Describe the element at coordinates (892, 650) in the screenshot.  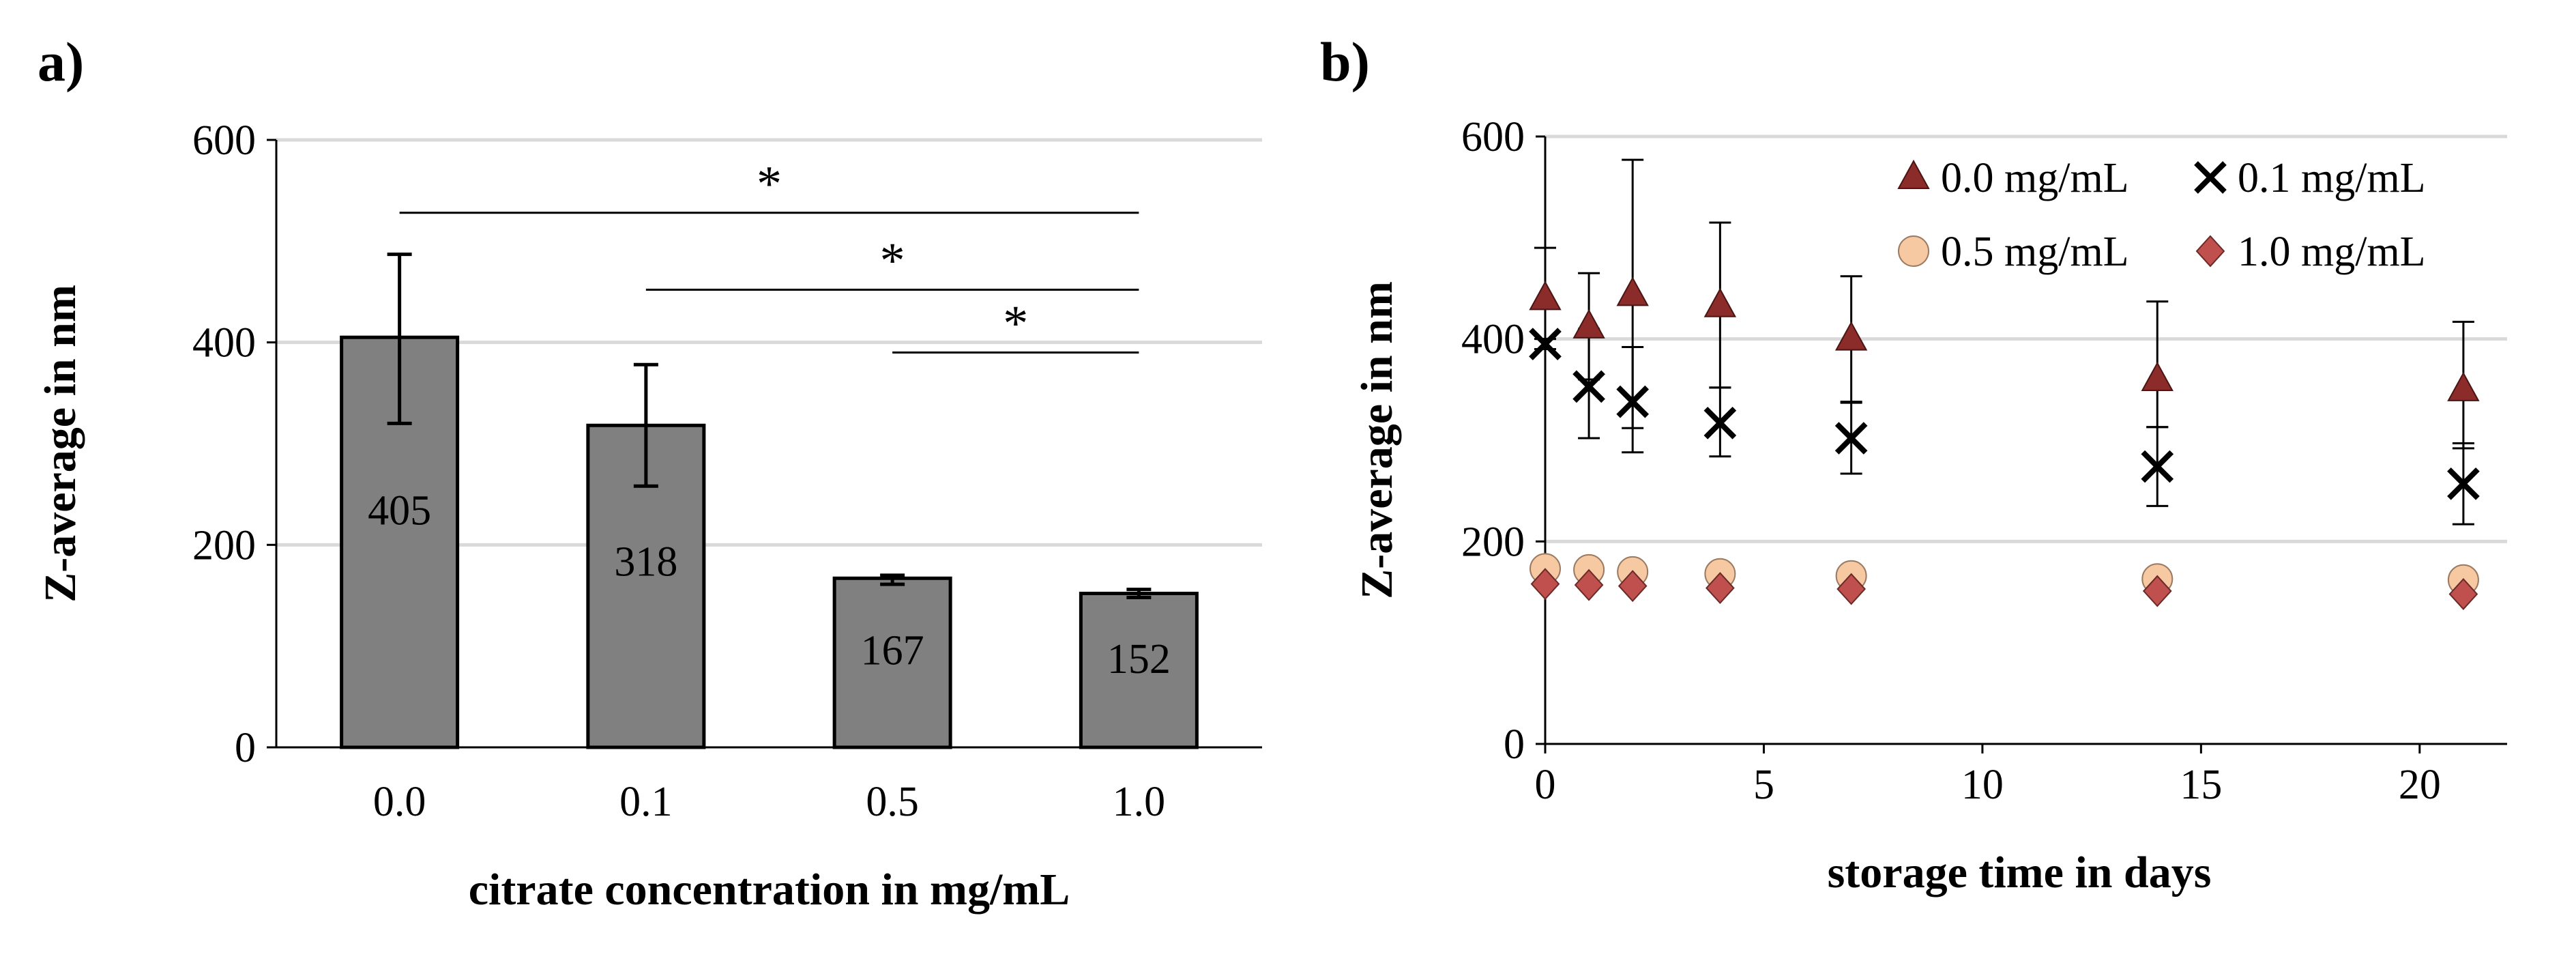
I see `bar-value-label: 167` at that location.